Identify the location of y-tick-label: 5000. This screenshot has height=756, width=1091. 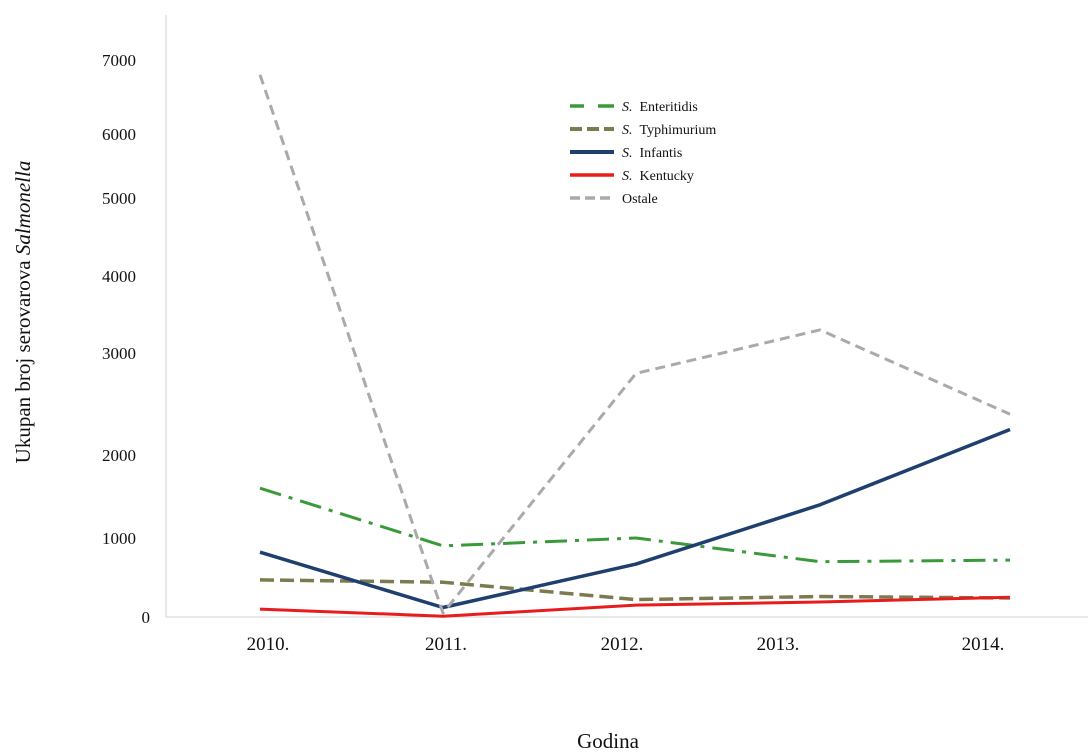
(119, 198).